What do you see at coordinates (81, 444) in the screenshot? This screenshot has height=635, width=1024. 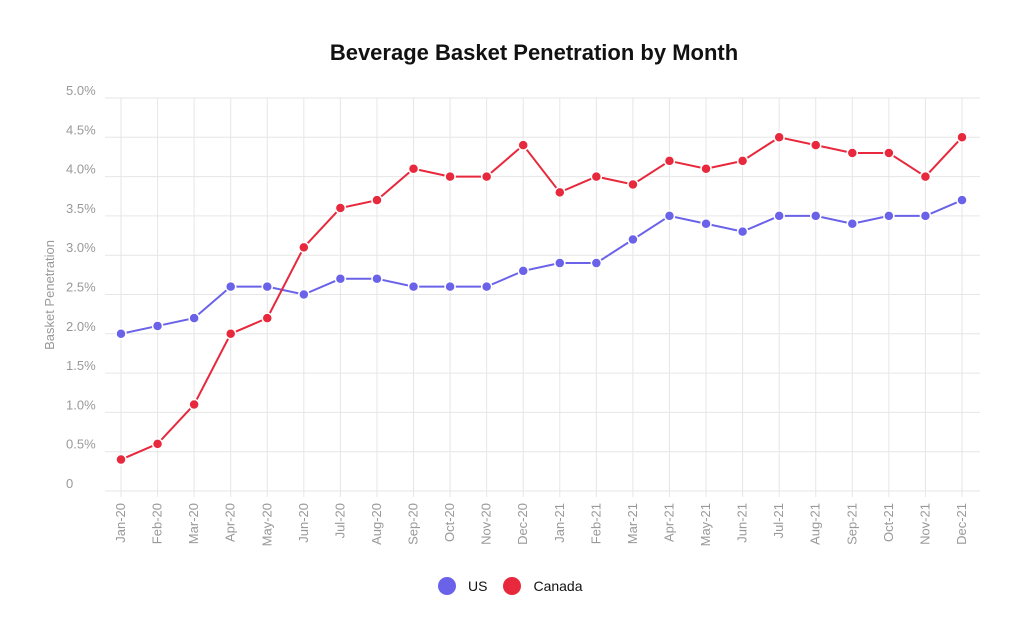 I see `y-tick-label: 0.5%` at bounding box center [81, 444].